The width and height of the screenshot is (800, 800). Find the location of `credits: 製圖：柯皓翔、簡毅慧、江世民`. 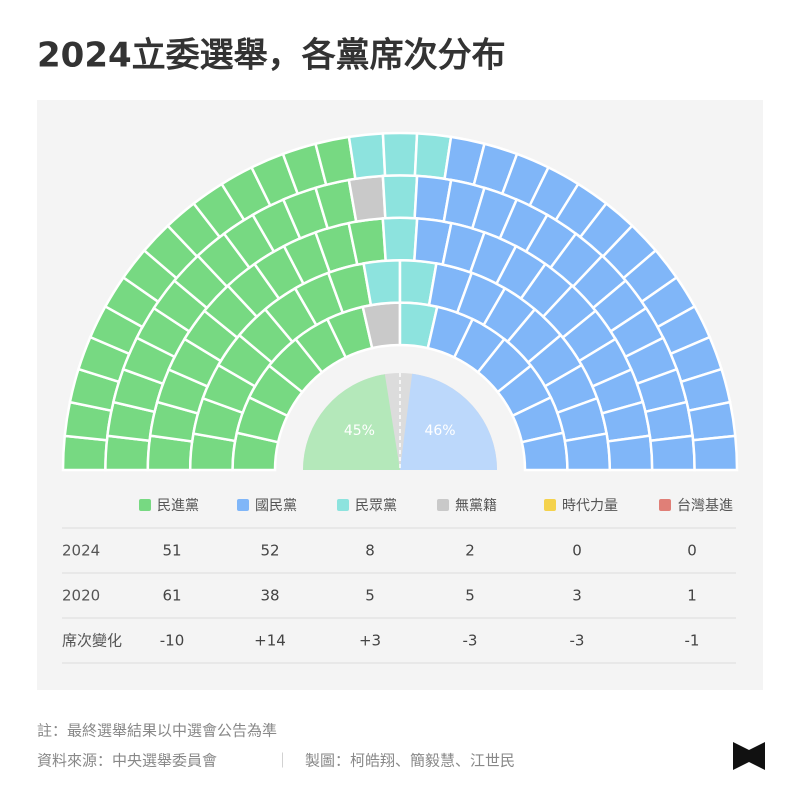

credits: 製圖：柯皓翔、簡毅慧、江世民 is located at coordinates (410, 761).